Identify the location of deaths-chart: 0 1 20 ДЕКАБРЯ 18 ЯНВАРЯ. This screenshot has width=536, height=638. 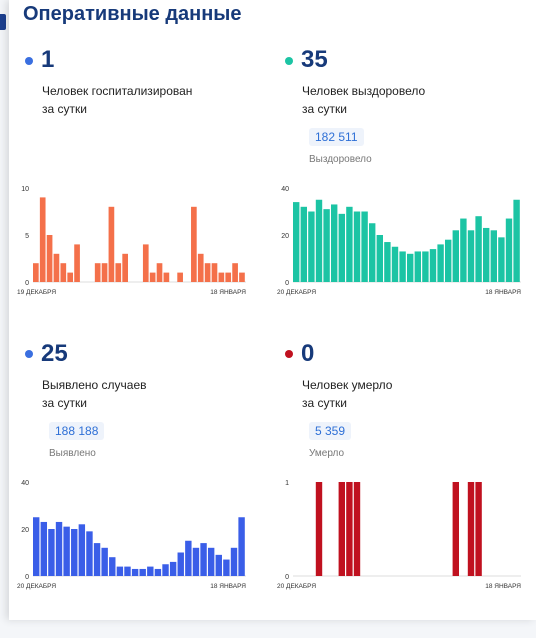
(399, 535).